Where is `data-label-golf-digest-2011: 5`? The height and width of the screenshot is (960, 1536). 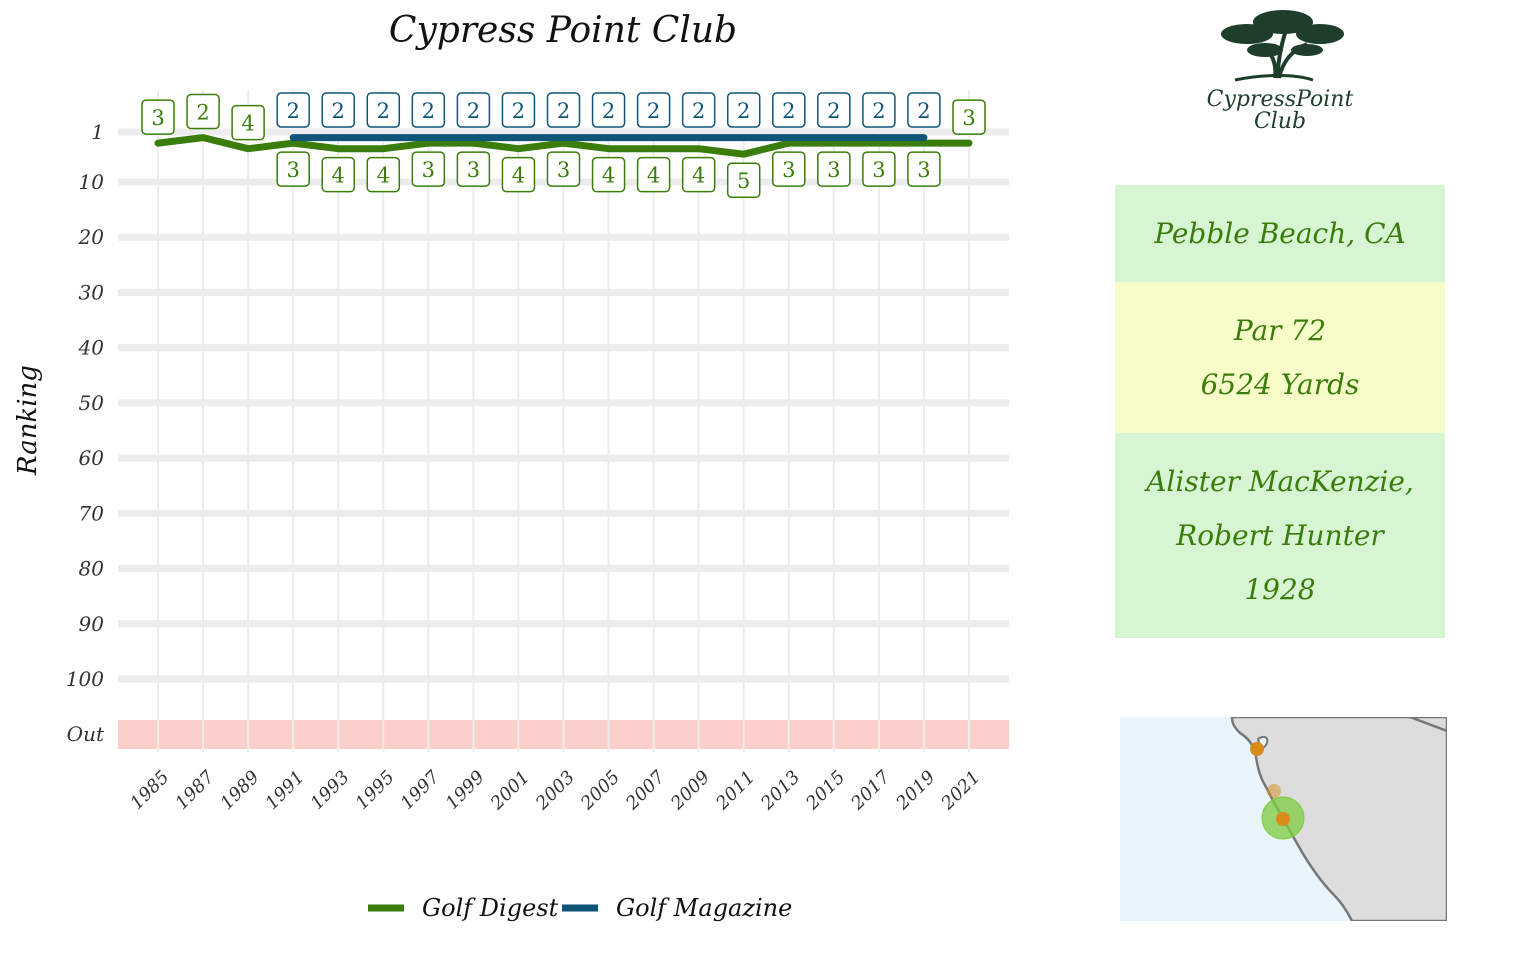 data-label-golf-digest-2011: 5 is located at coordinates (743, 180).